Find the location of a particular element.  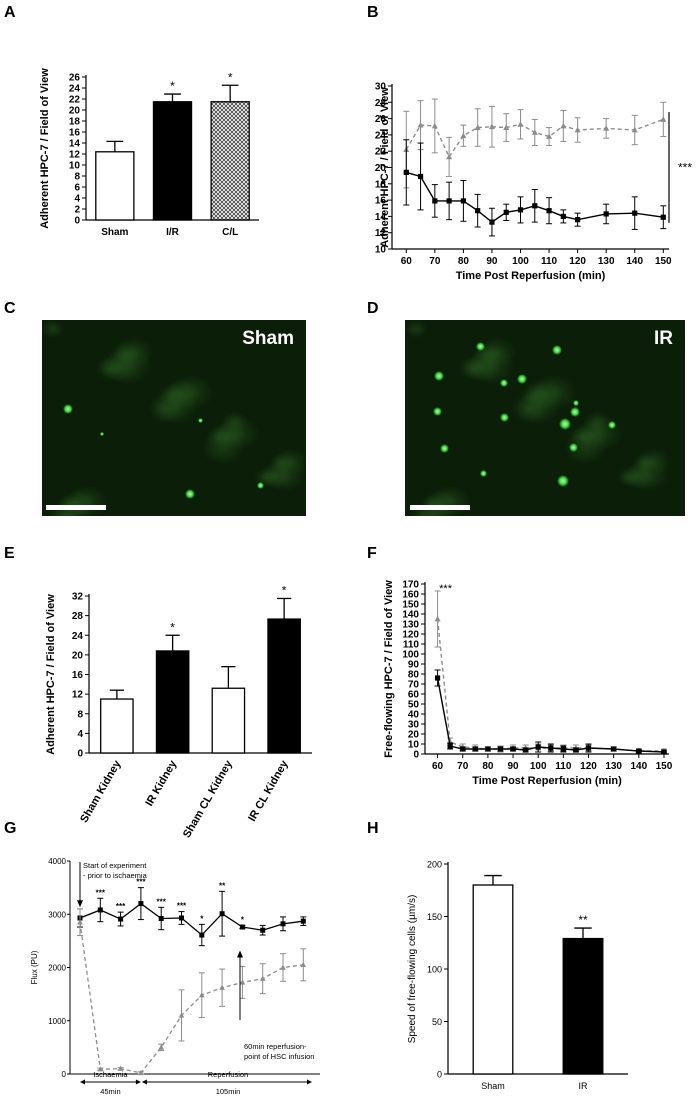

x-tick-label: 130 is located at coordinates (613, 766).